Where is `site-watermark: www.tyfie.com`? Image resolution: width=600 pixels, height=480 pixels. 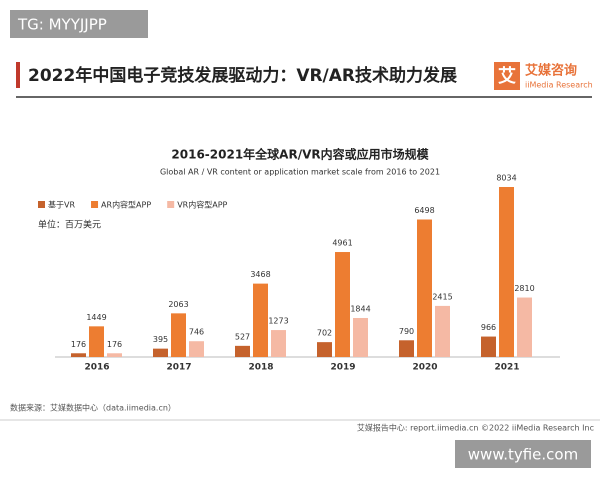
site-watermark: www.tyfie.com is located at coordinates (523, 455).